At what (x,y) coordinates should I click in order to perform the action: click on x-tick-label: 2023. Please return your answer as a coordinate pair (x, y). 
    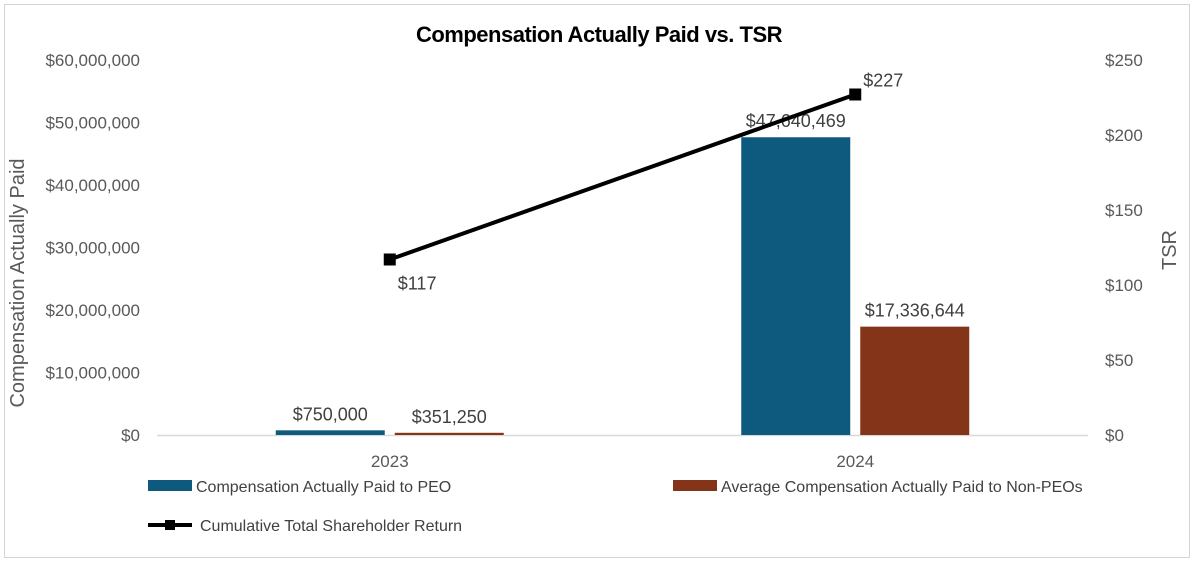
    Looking at the image, I should click on (390, 461).